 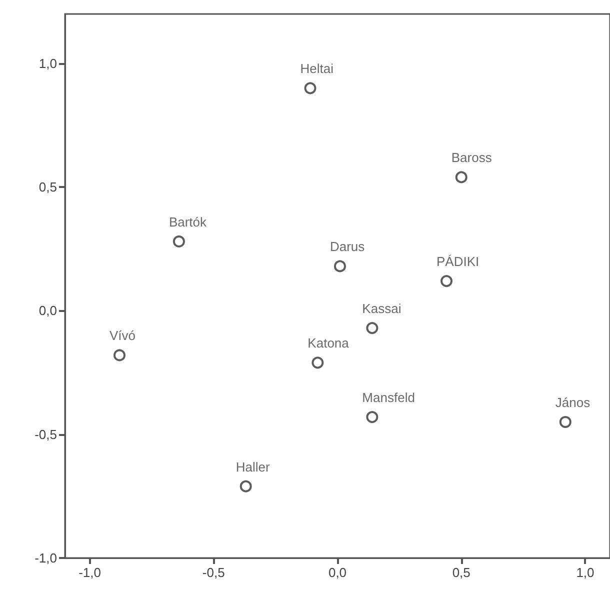 I want to click on x-tick-label: 0,0, so click(x=337, y=572).